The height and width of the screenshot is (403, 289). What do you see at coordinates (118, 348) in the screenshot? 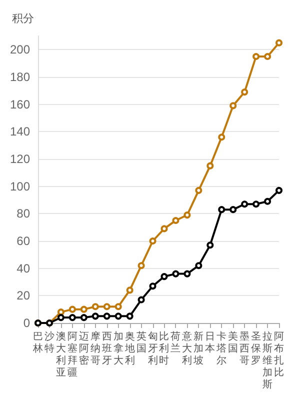
I see `x-tick-label: 加拿大` at bounding box center [118, 348].